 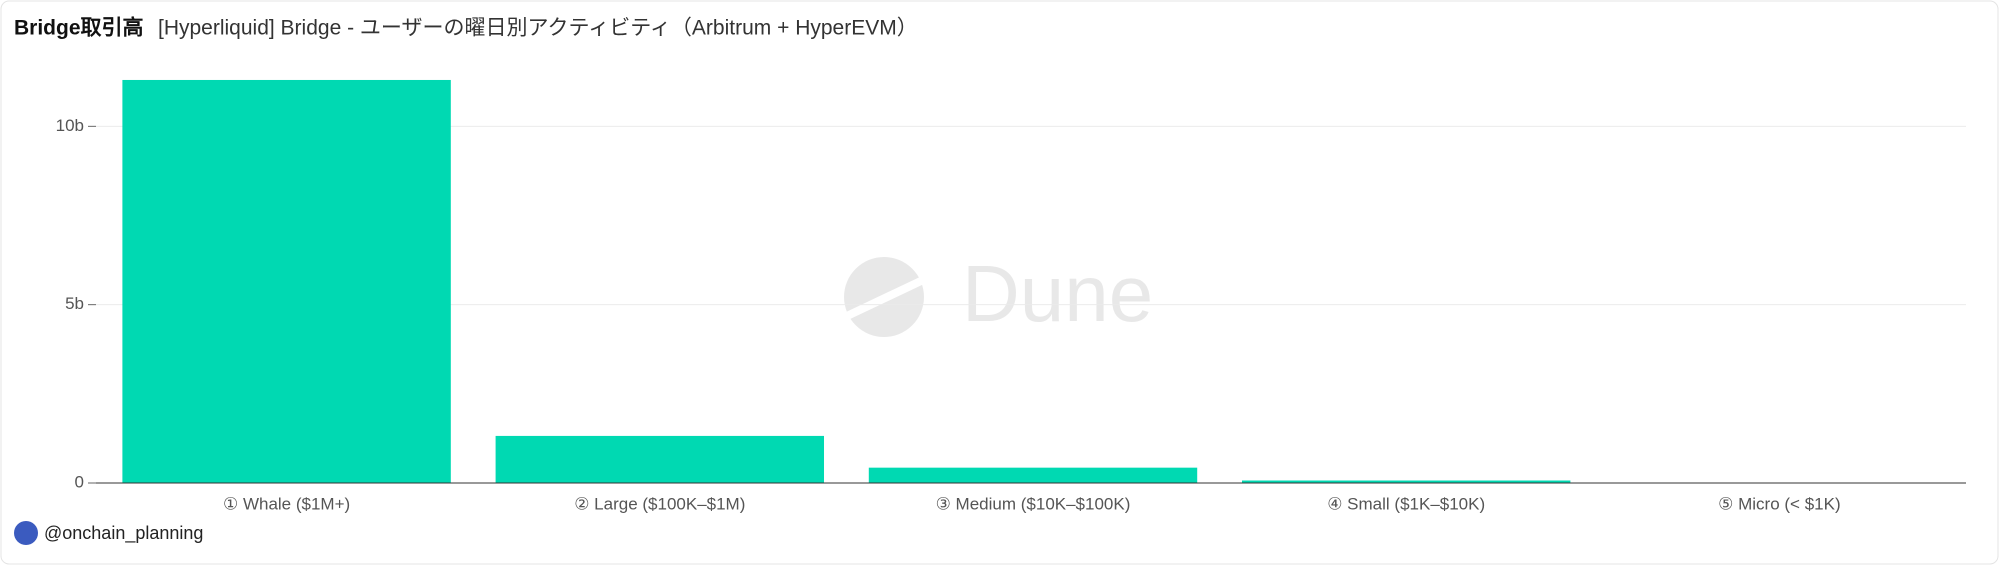 I want to click on author-avatar, so click(x=26, y=533).